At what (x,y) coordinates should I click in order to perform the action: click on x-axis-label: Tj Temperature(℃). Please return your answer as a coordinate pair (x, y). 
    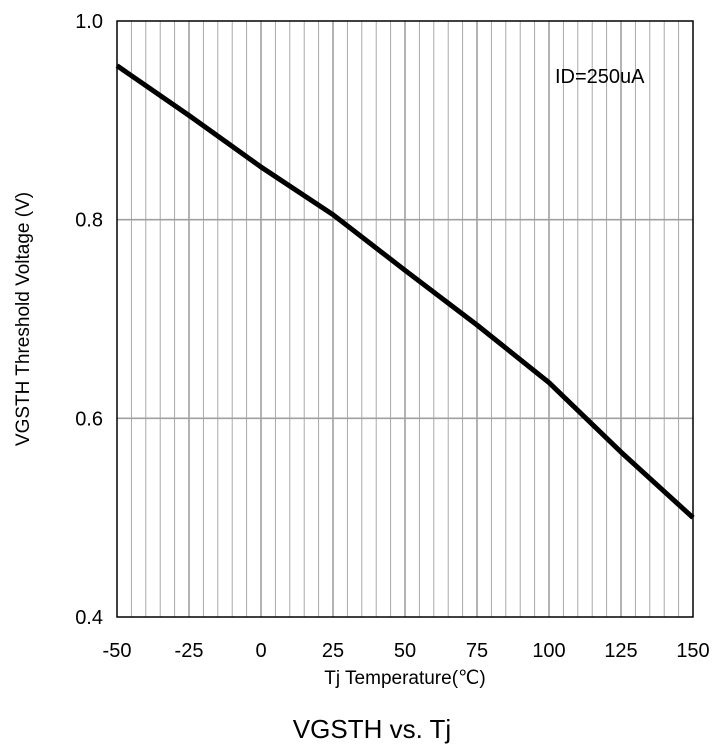
    Looking at the image, I should click on (404, 678).